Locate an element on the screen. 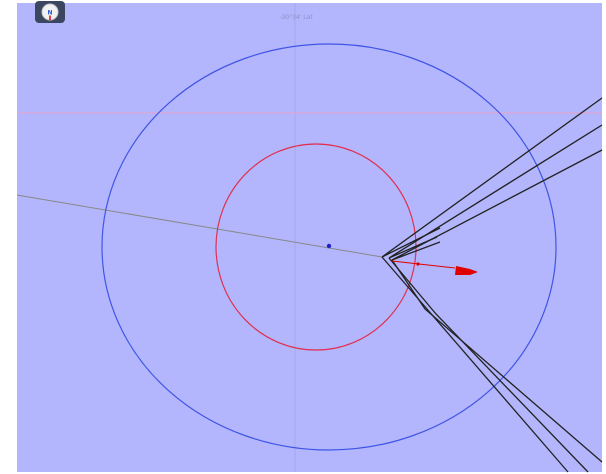  compass-north-label: N is located at coordinates (49, 13).